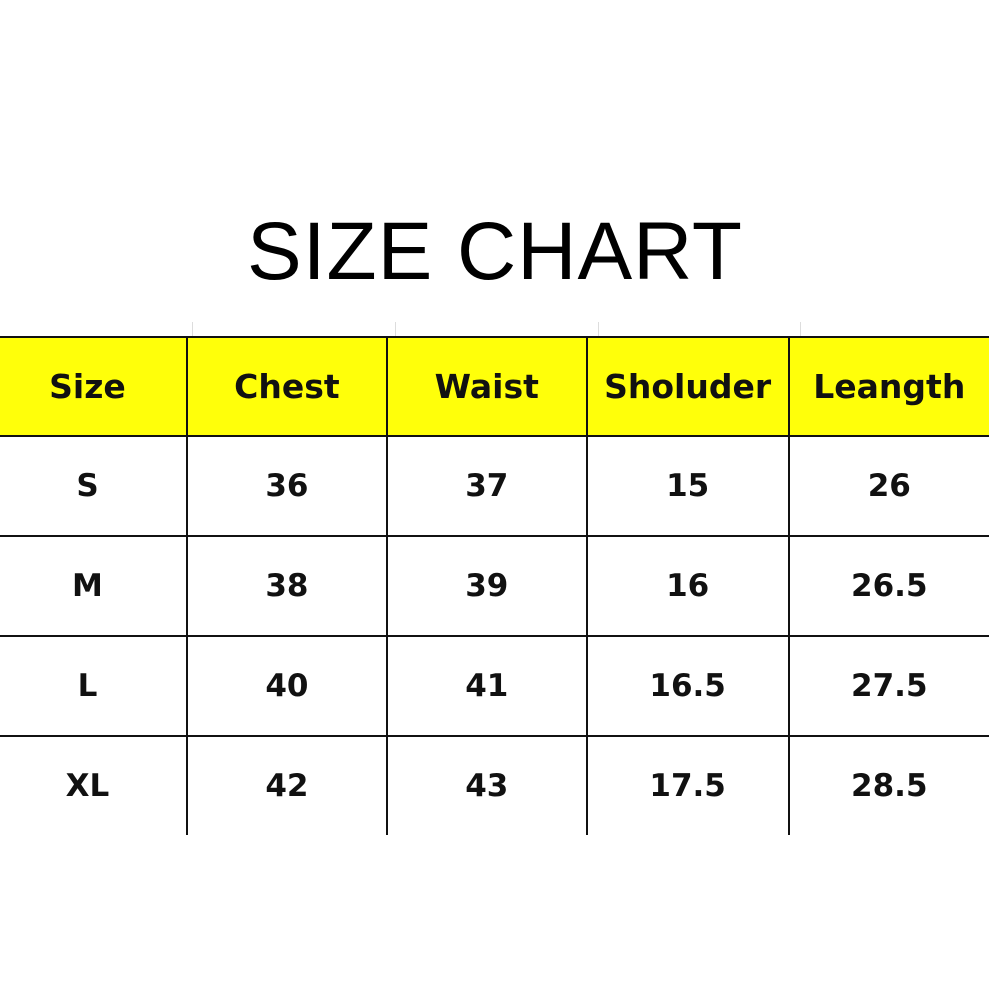 The image size is (1000, 1000). Describe the element at coordinates (286, 586) in the screenshot. I see `cell-chest: 38` at that location.